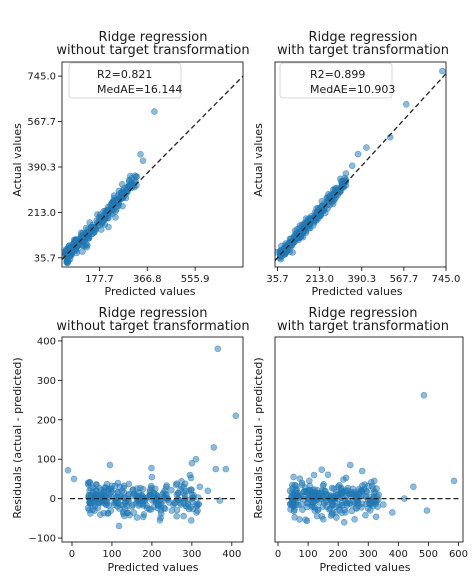 The image size is (474, 583). What do you see at coordinates (147, 279) in the screenshot?
I see `x-tick-label: 366.8` at bounding box center [147, 279].